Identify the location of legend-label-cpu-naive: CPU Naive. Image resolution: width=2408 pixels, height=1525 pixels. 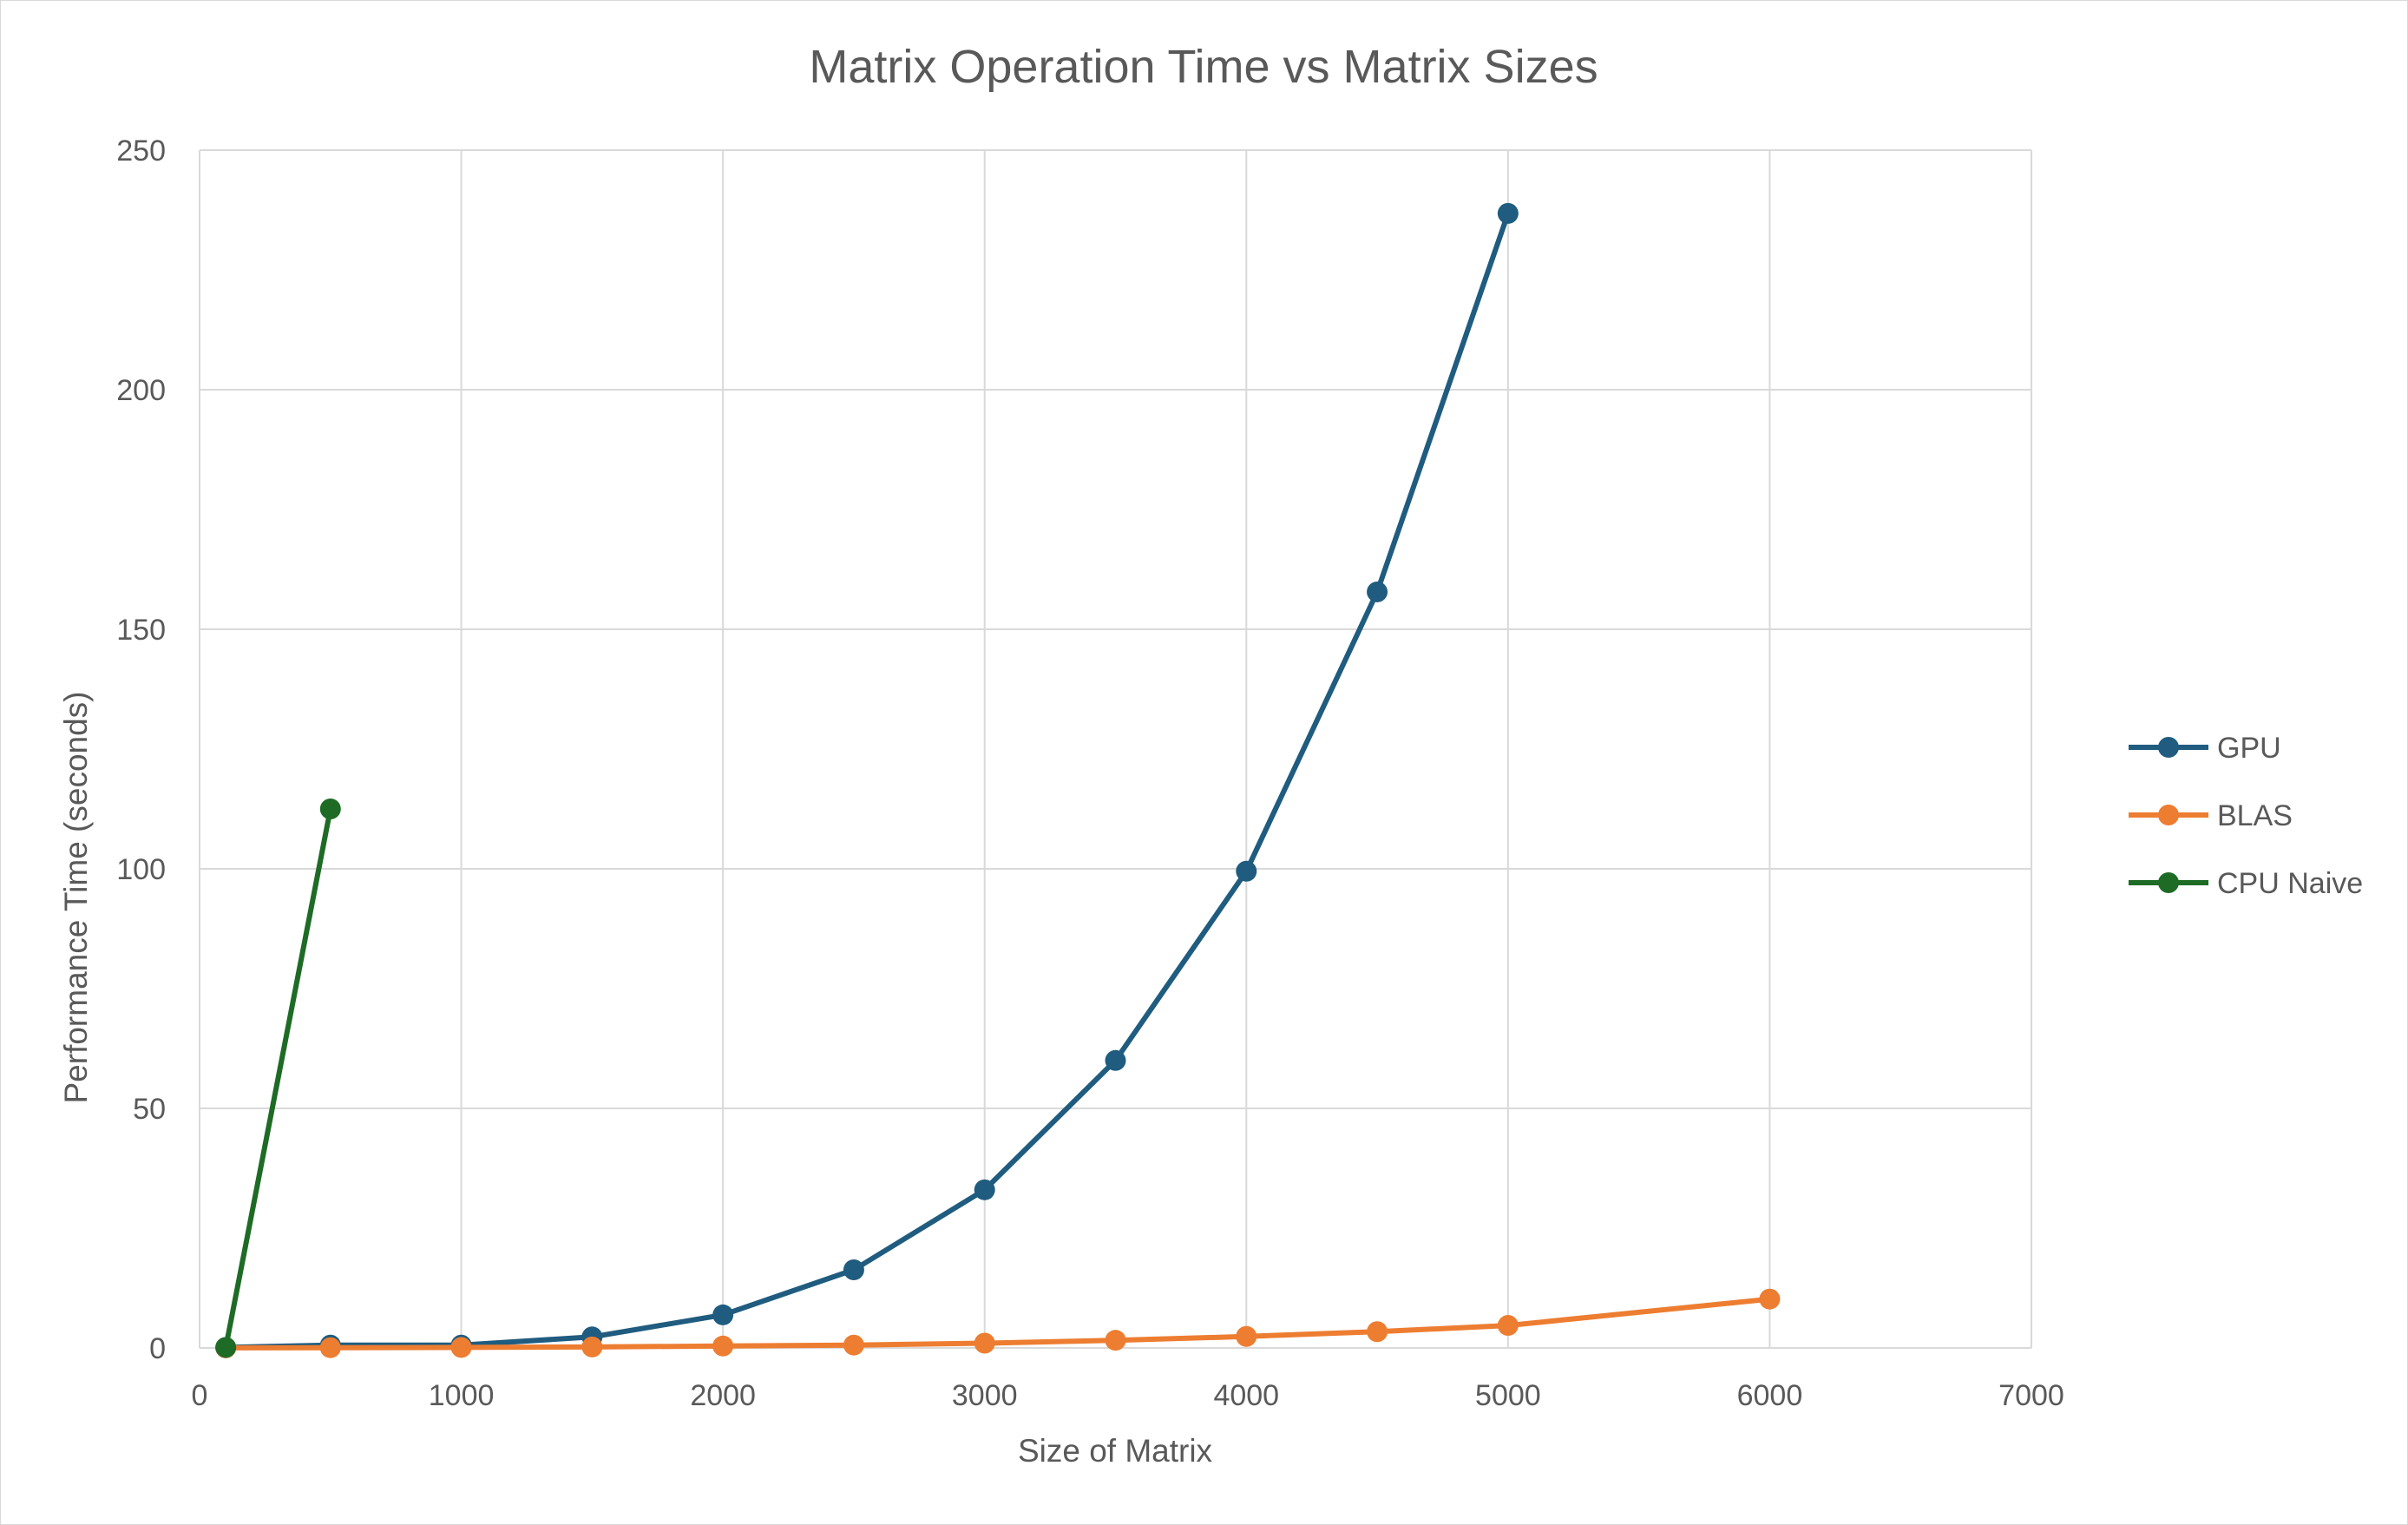
(2290, 883).